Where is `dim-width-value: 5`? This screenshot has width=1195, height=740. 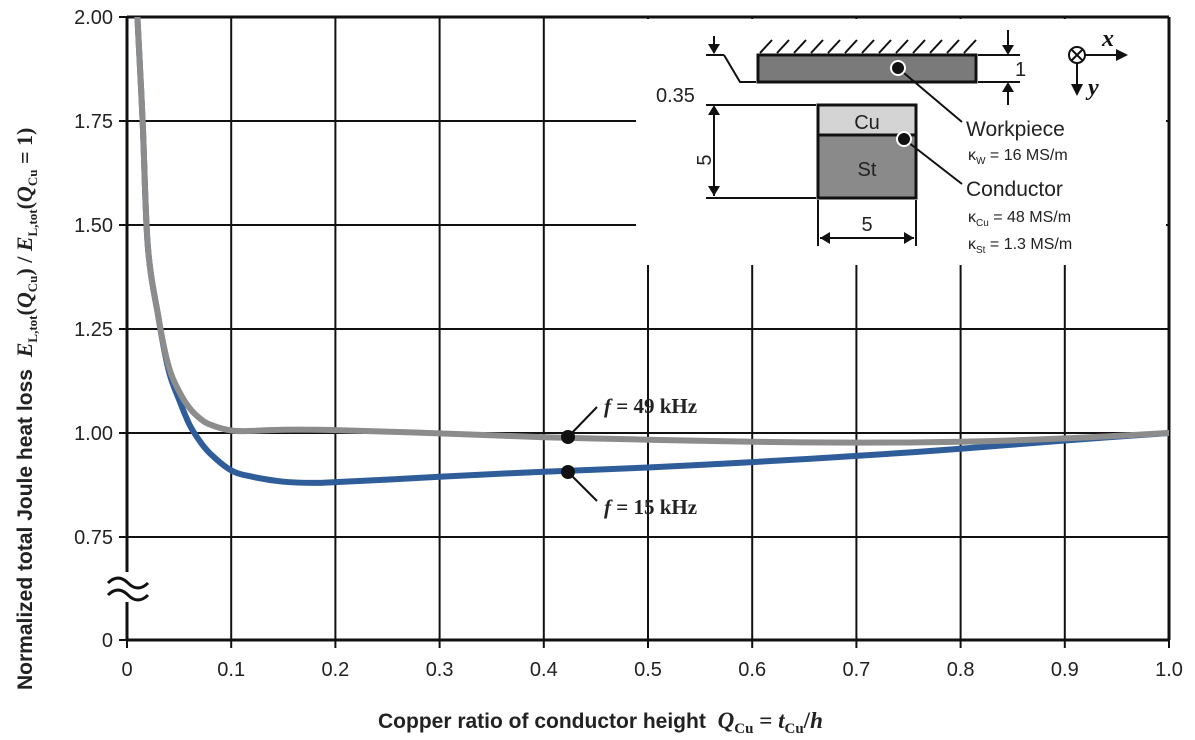
dim-width-value: 5 is located at coordinates (866, 225).